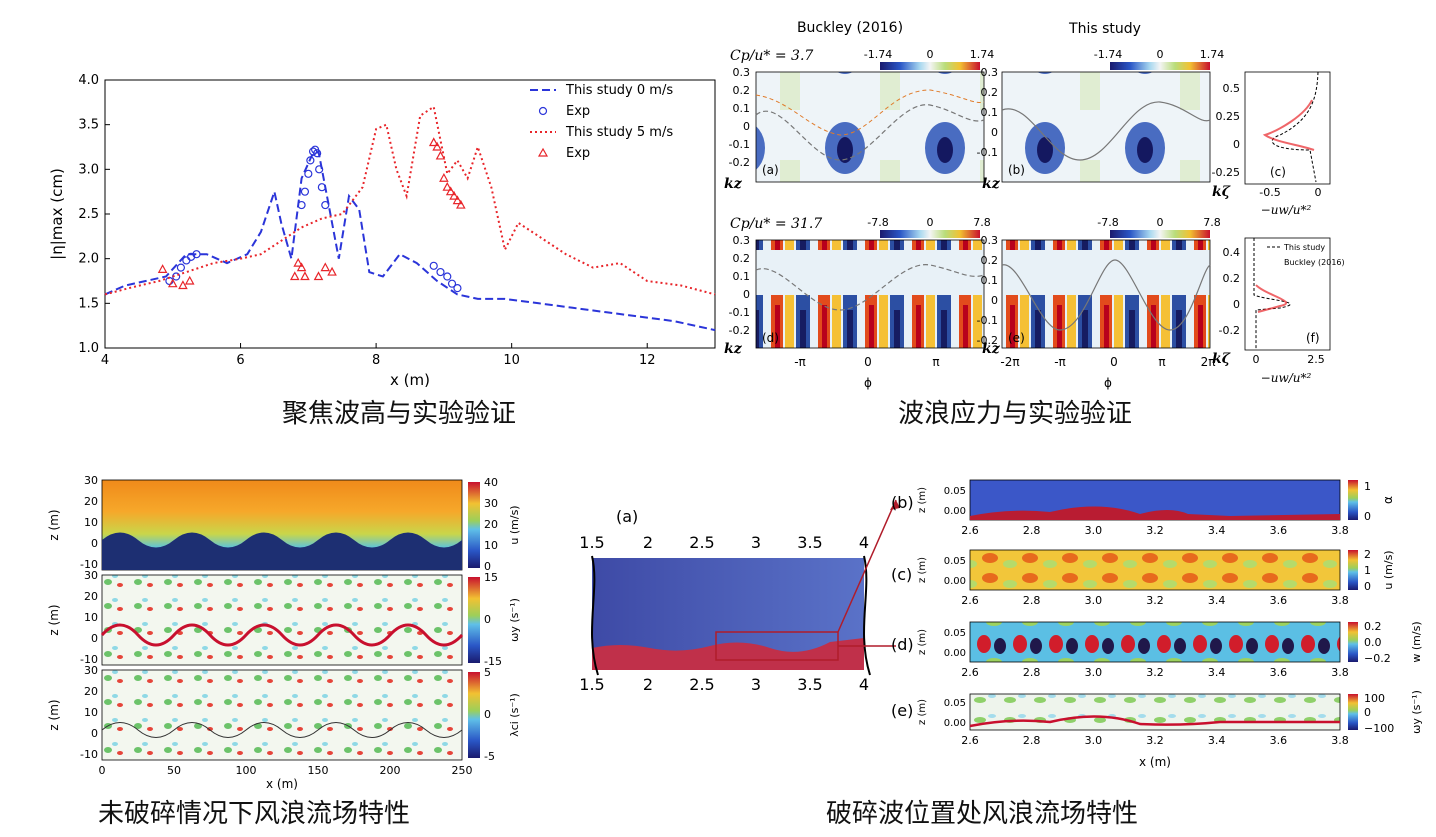  What do you see at coordinates (487, 714) in the screenshot?
I see `cbar-lambda-tick: 0` at bounding box center [487, 714].